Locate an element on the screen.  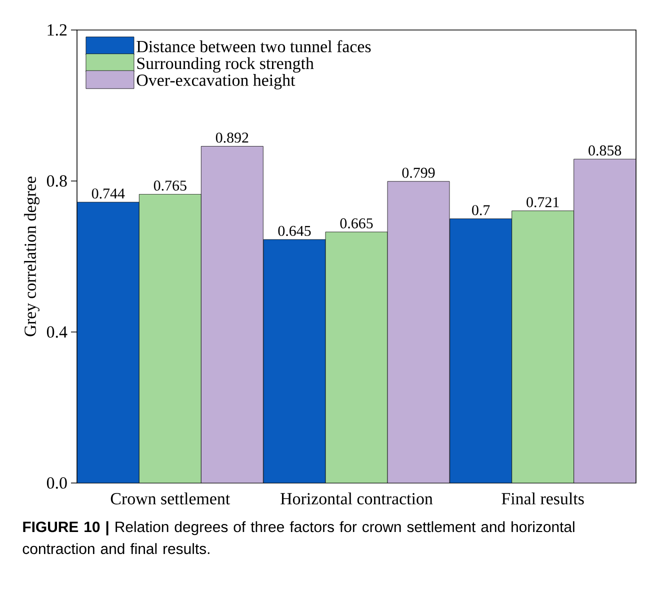
data-label: 0.645 is located at coordinates (294, 231).